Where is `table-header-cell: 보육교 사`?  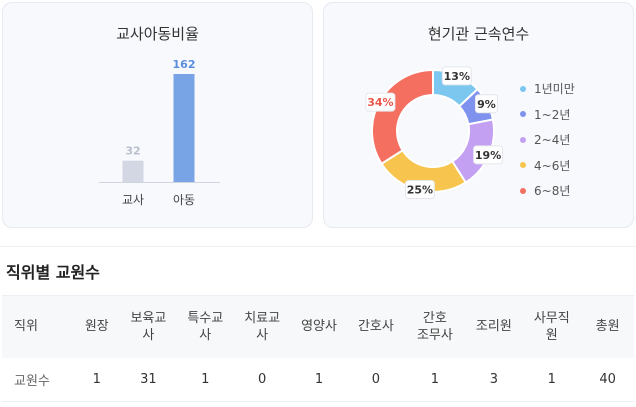
table-header-cell: 보육교 사 is located at coordinates (148, 326).